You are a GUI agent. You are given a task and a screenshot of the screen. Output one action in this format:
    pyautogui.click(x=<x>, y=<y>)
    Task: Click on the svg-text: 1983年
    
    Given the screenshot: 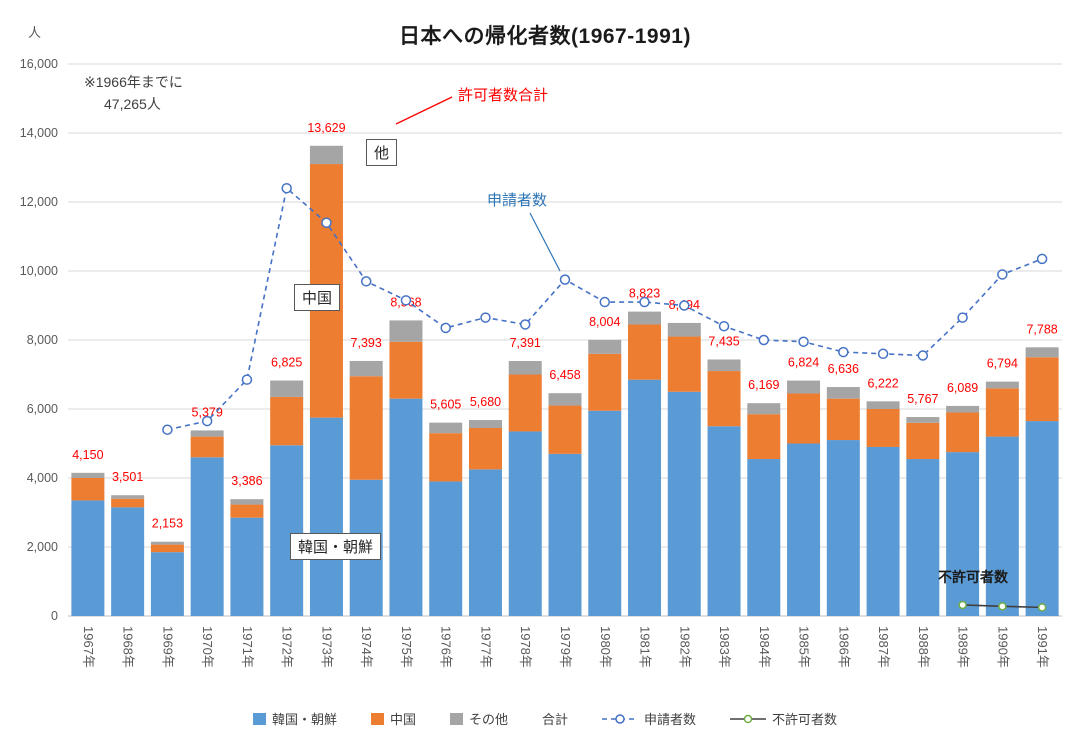 What is the action you would take?
    pyautogui.click(x=724, y=647)
    